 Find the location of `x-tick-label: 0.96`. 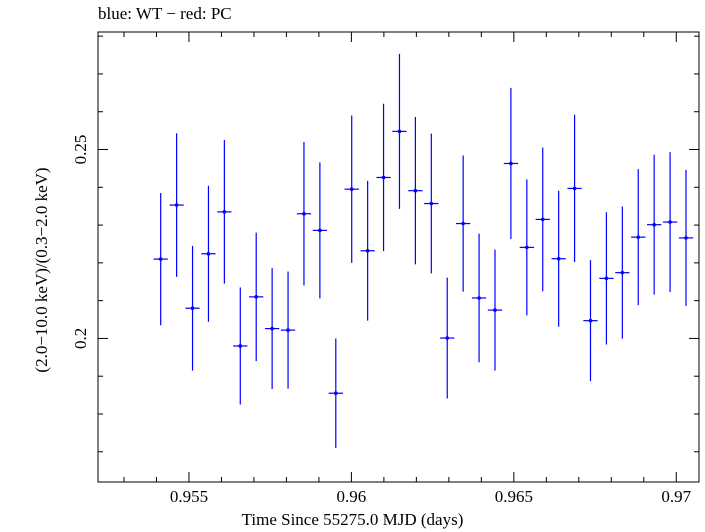

x-tick-label: 0.96 is located at coordinates (352, 496).